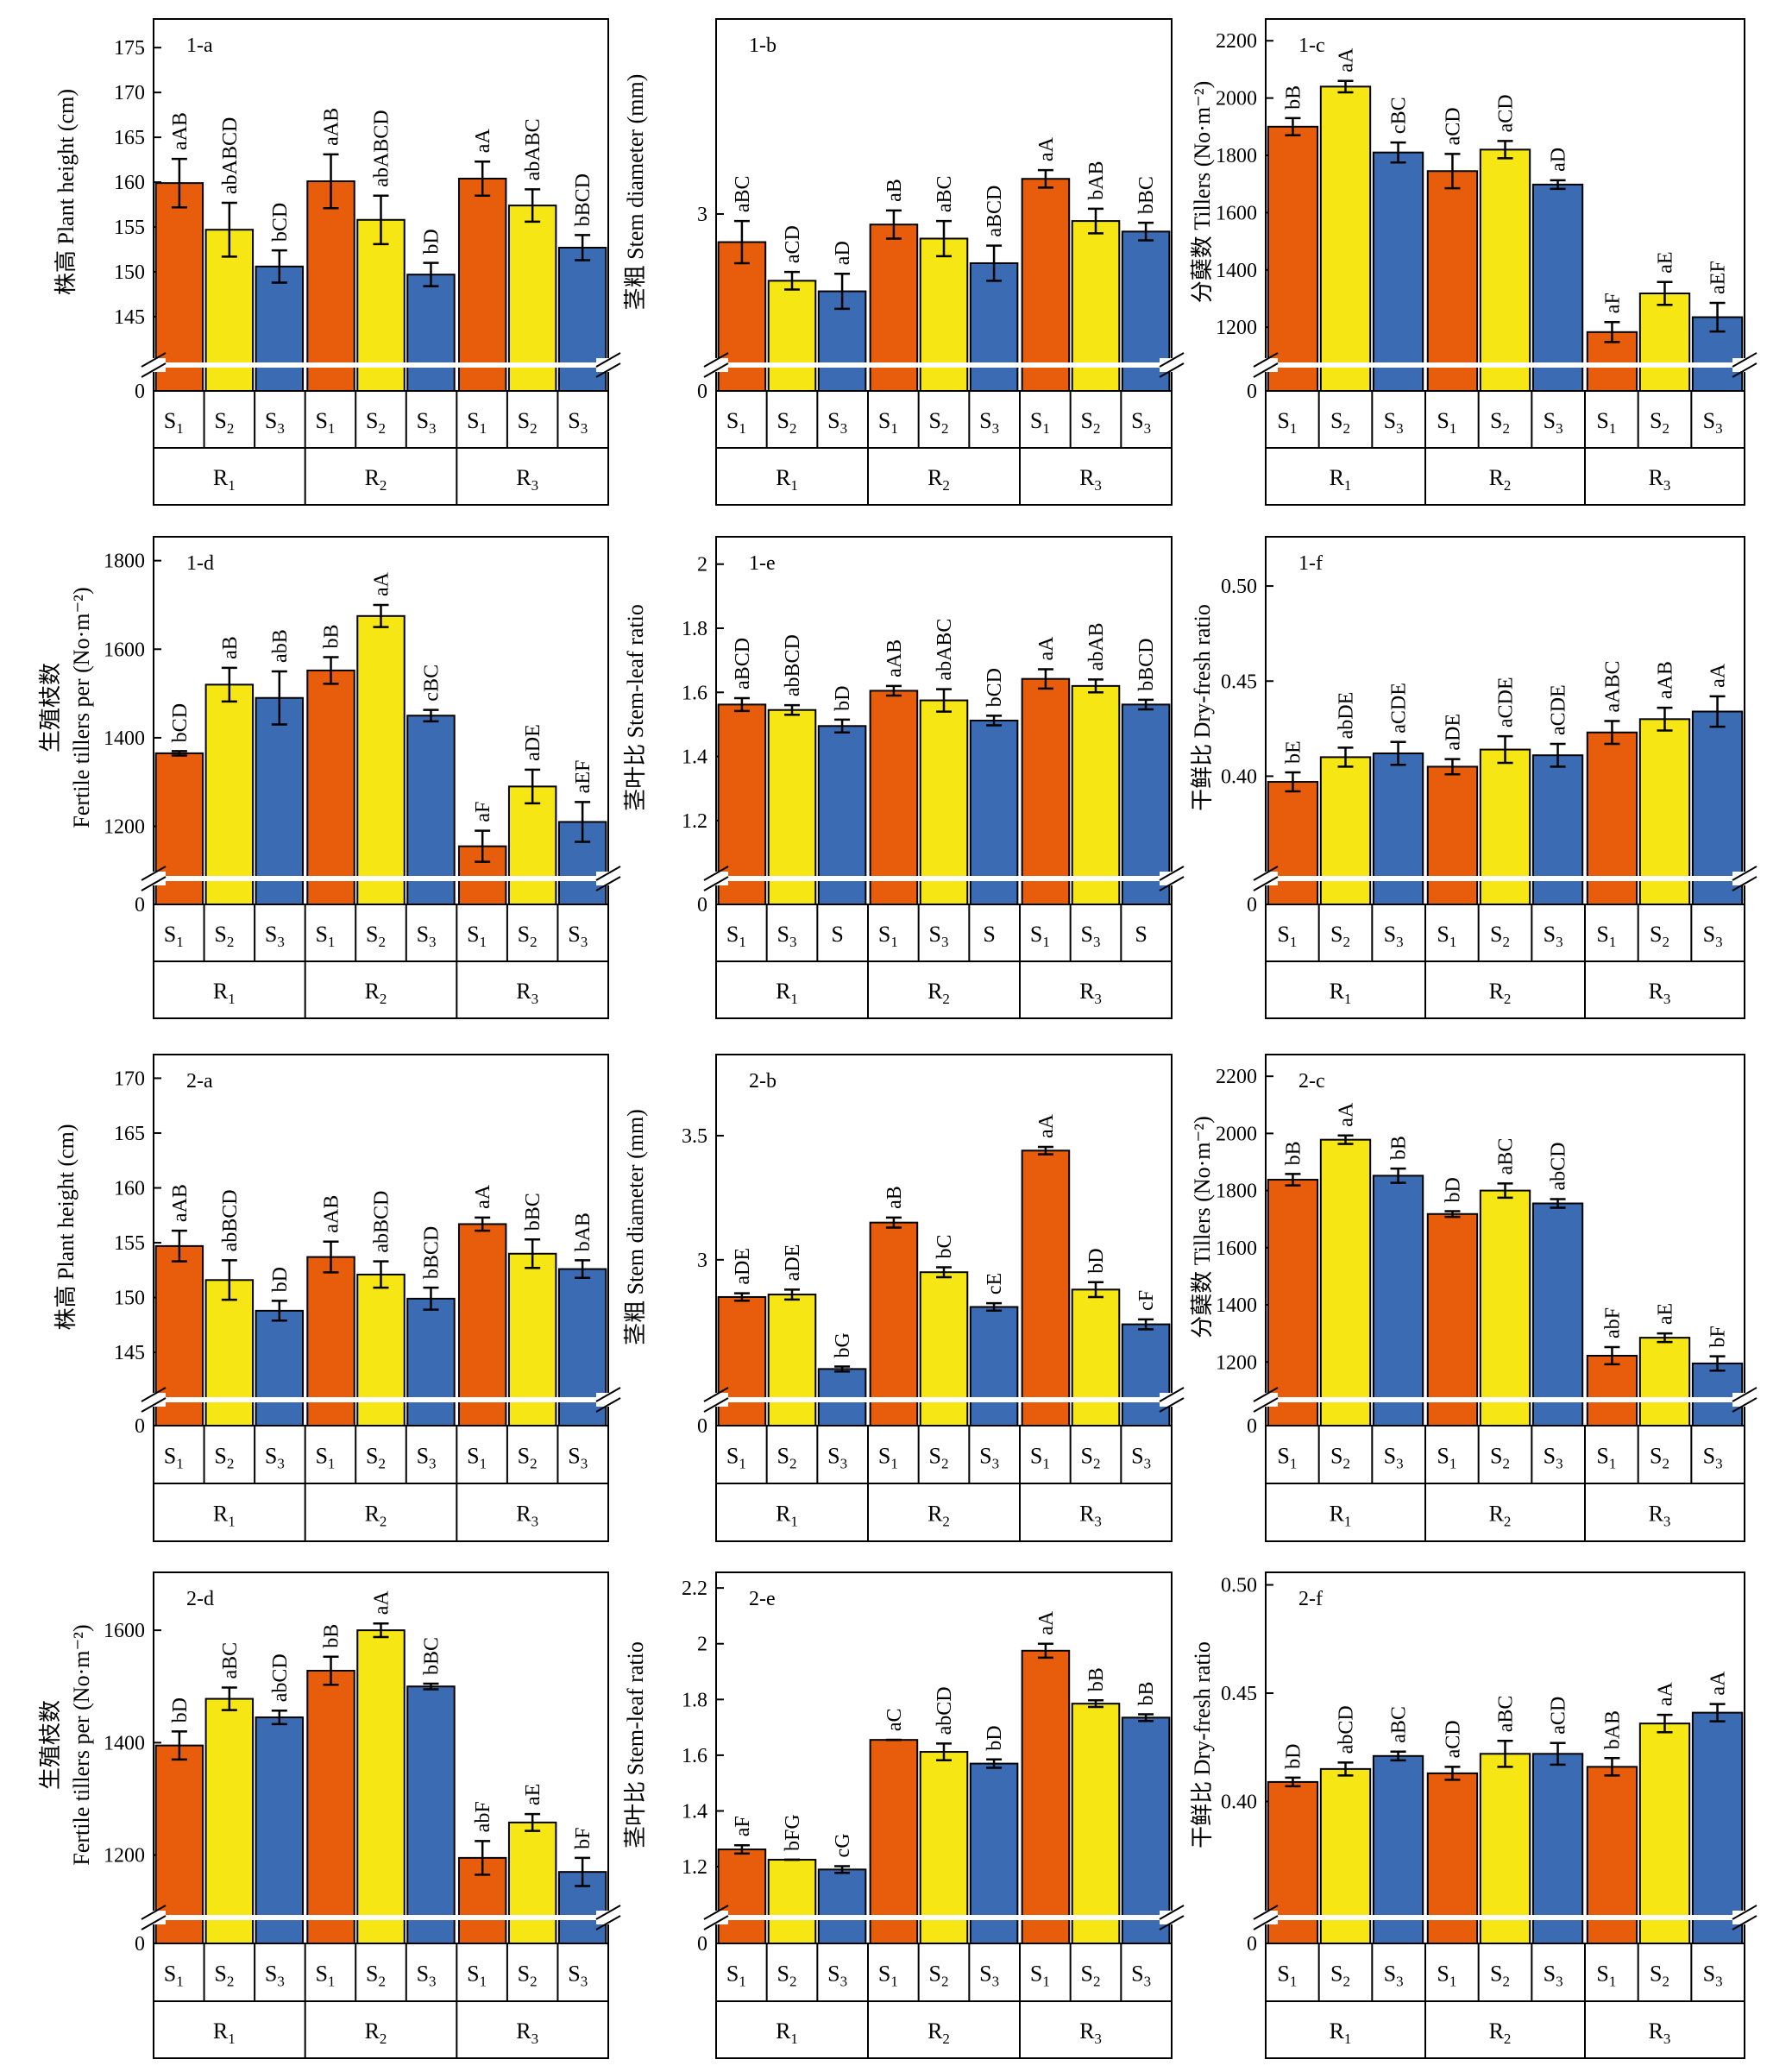  What do you see at coordinates (1506, 702) in the screenshot?
I see `data-label: aCDE` at bounding box center [1506, 702].